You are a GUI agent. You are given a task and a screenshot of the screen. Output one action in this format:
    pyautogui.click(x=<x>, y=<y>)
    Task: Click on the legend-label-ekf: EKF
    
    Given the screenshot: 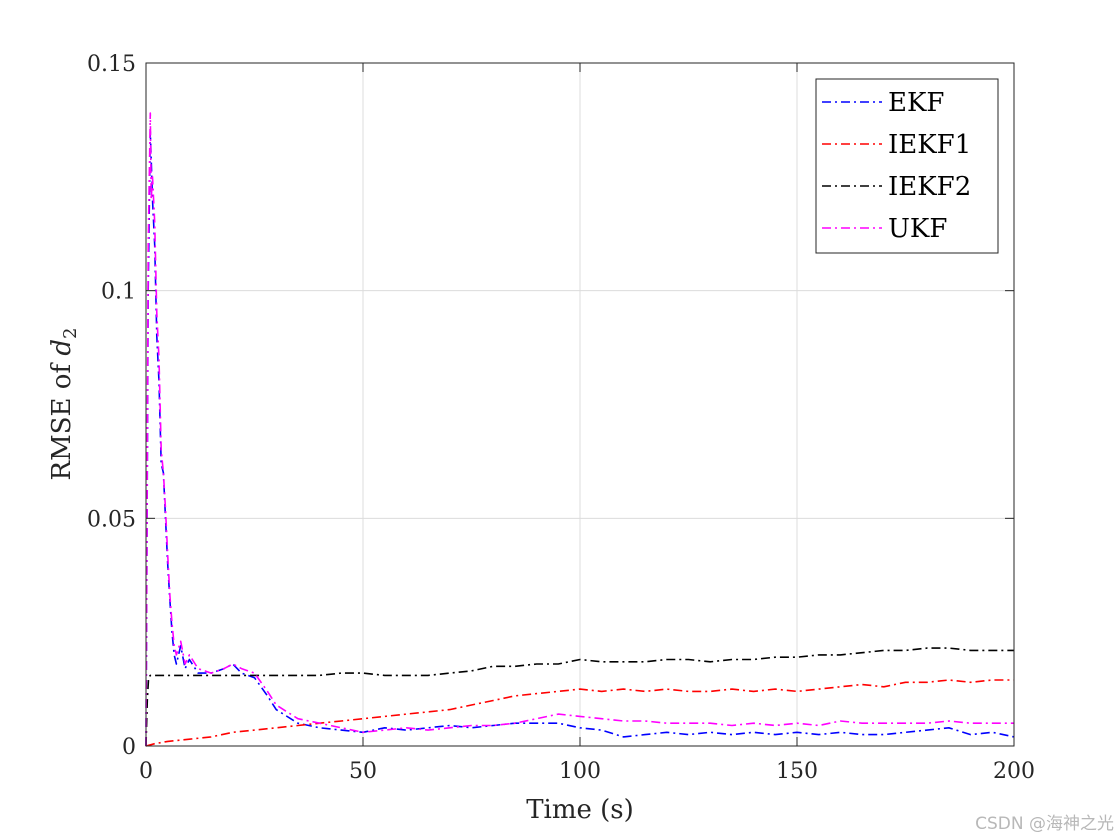 What is the action you would take?
    pyautogui.click(x=916, y=103)
    